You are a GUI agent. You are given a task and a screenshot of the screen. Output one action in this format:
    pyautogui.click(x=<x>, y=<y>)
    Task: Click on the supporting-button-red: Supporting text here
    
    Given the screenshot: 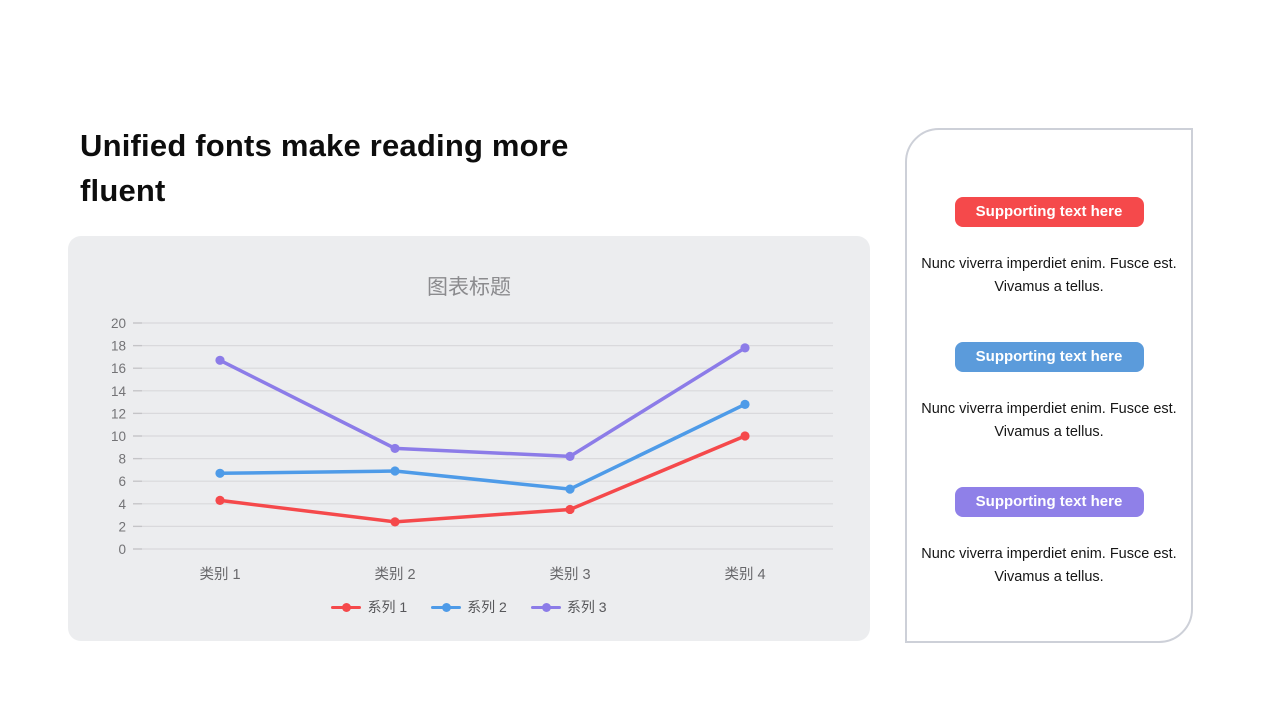 What is the action you would take?
    pyautogui.click(x=1049, y=212)
    